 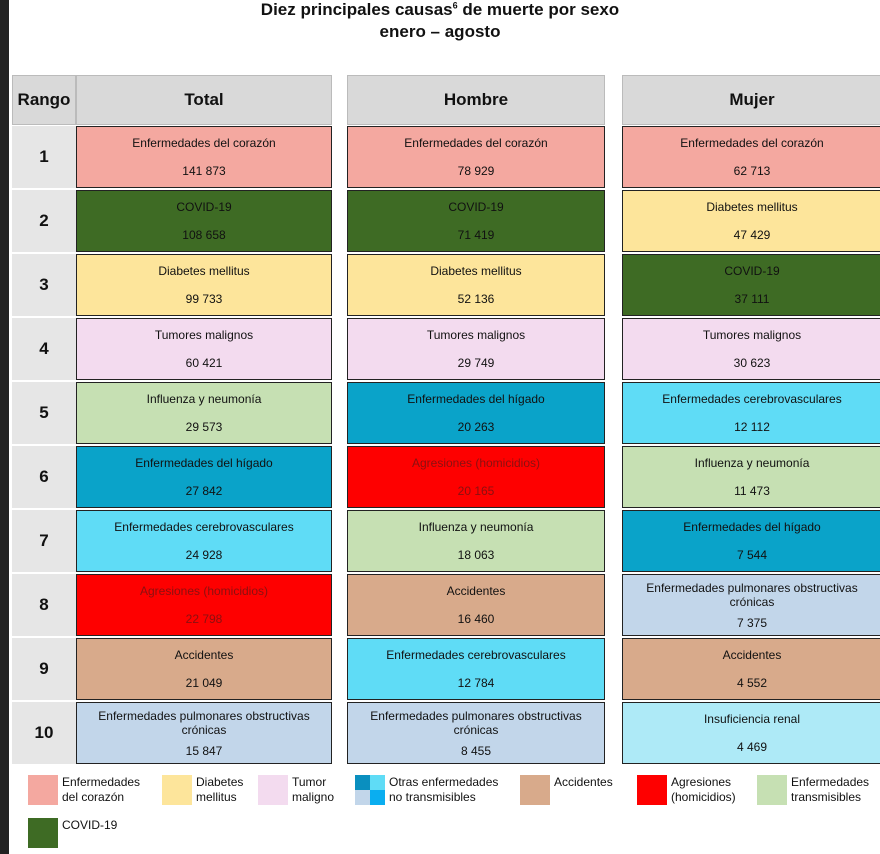 What do you see at coordinates (44, 477) in the screenshot?
I see `rank-cell: 6` at bounding box center [44, 477].